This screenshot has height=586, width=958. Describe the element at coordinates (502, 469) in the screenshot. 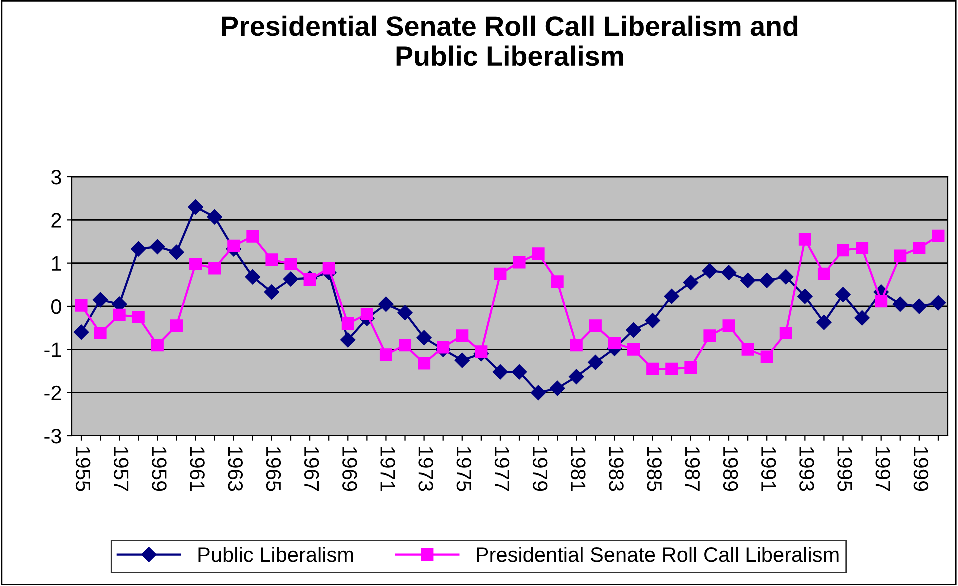

I see `x-tick-label: 1977` at that location.